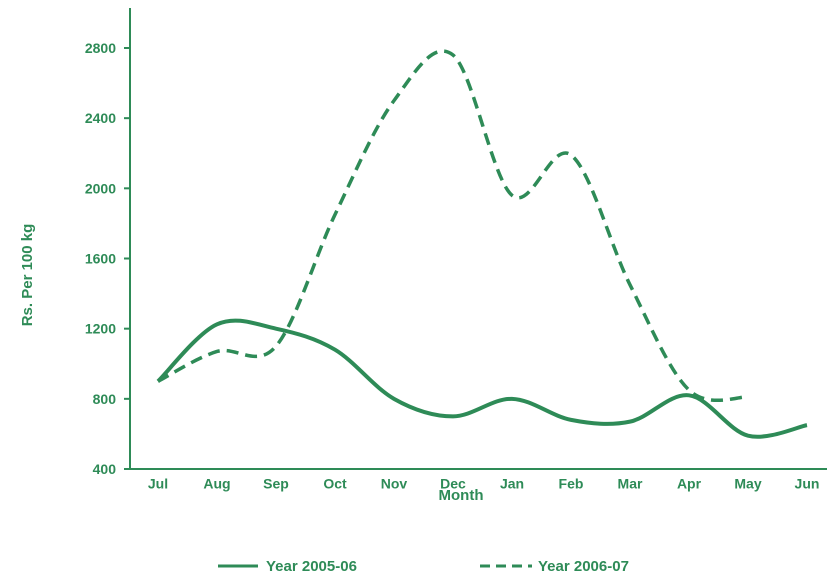 The image size is (827, 582). What do you see at coordinates (335, 483) in the screenshot?
I see `x-tick-label: Oct` at bounding box center [335, 483].